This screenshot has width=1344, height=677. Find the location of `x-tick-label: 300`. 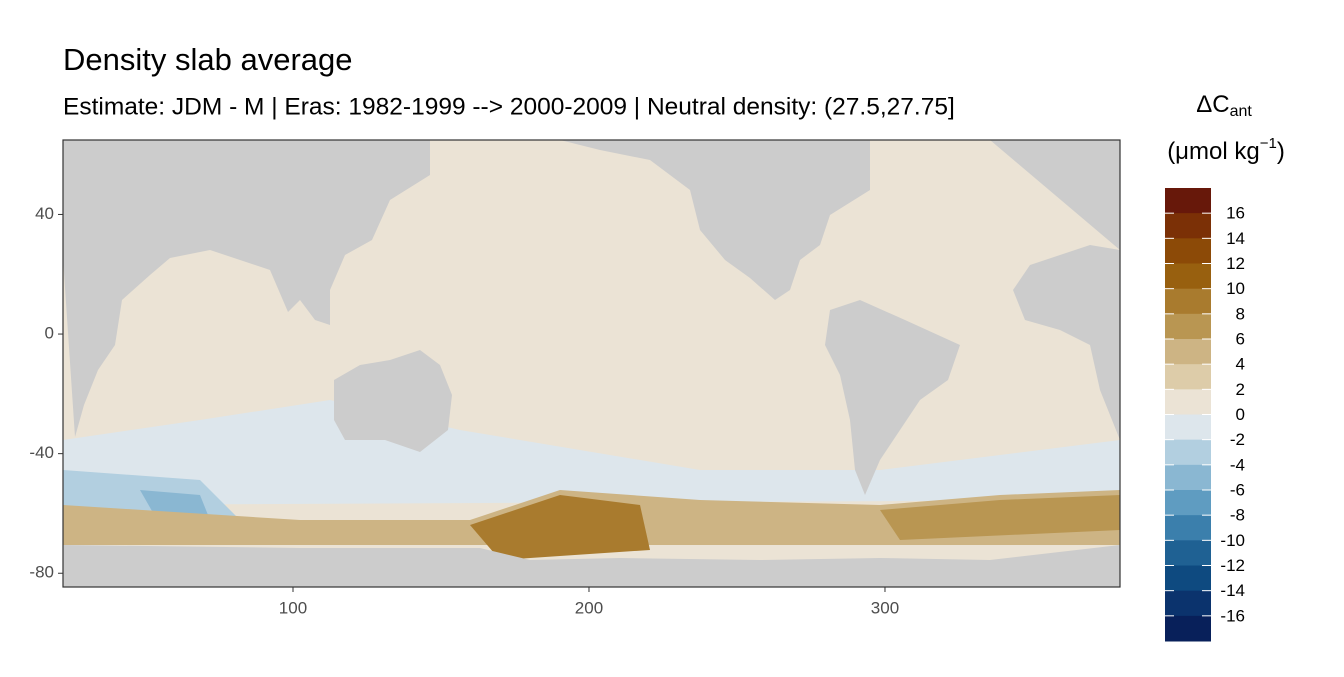

x-tick-label: 300 is located at coordinates (885, 607).